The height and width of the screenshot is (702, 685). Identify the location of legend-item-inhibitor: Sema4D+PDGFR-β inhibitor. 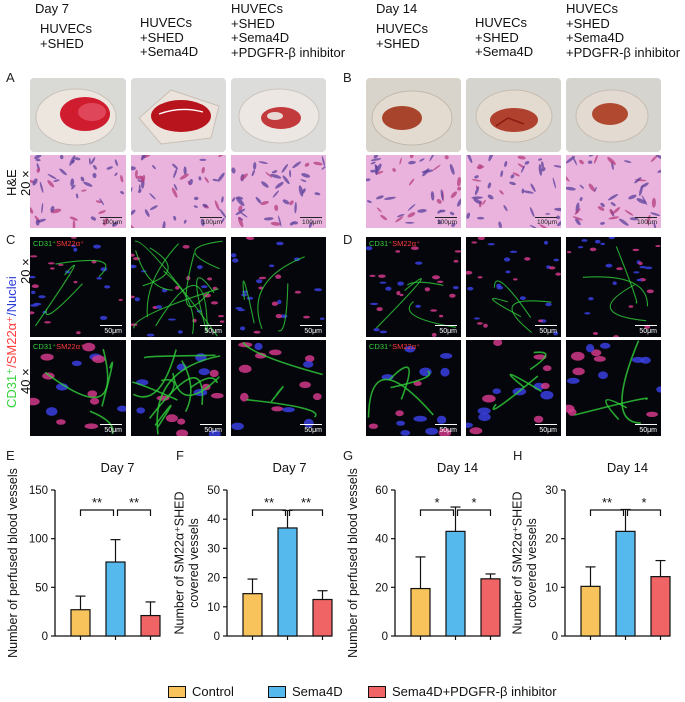
(462, 691).